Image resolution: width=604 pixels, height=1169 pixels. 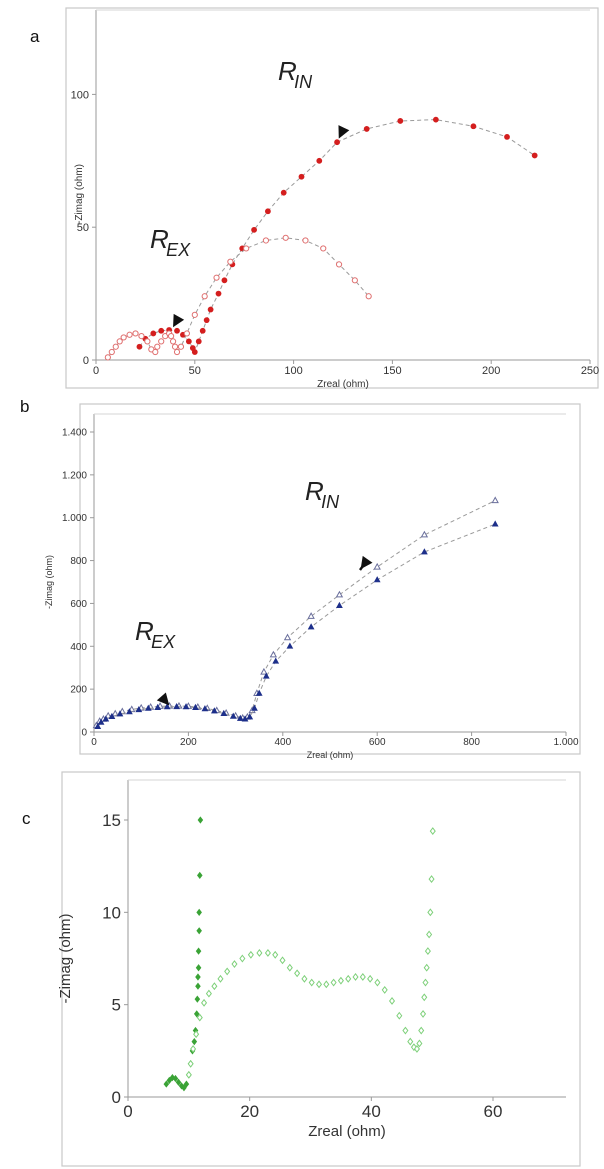 What do you see at coordinates (471, 742) in the screenshot?
I see `x-tick-label: 800` at bounding box center [471, 742].